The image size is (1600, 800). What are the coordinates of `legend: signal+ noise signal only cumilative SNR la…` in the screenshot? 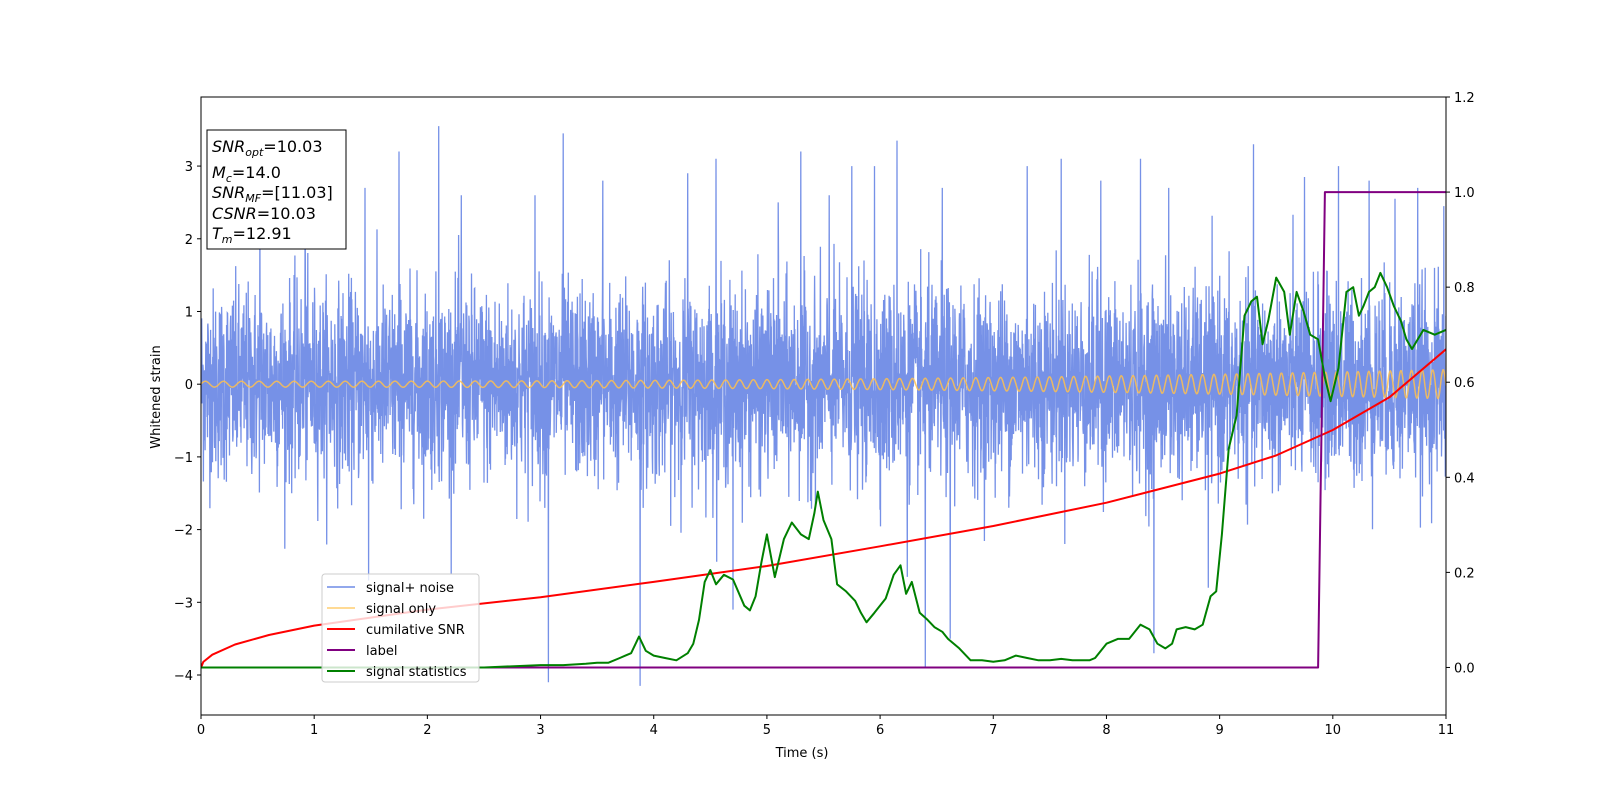 It's located at (400, 628).